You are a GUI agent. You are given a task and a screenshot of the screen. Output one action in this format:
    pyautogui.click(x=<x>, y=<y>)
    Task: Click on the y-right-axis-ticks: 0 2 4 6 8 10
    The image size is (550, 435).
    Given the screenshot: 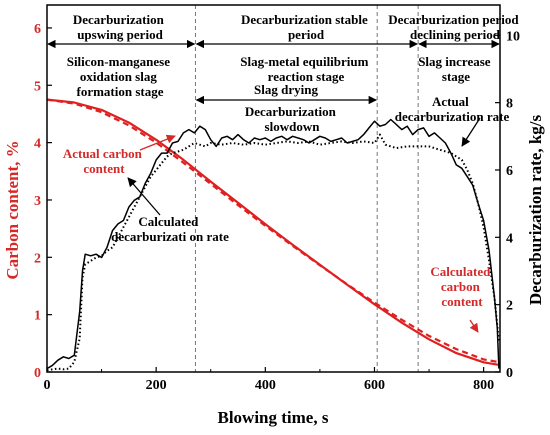 What is the action you would take?
    pyautogui.click(x=507, y=205)
    